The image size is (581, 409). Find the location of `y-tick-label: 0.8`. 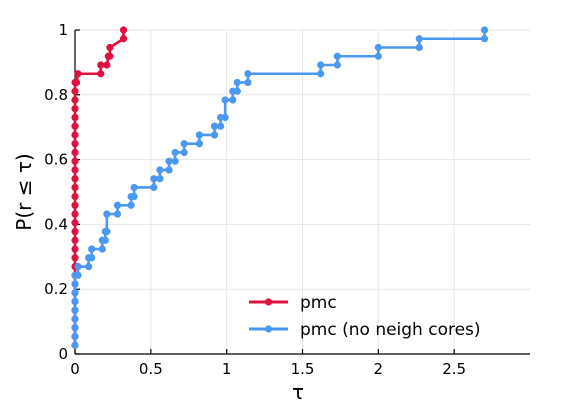

y-tick-label: 0.8 is located at coordinates (56, 95).